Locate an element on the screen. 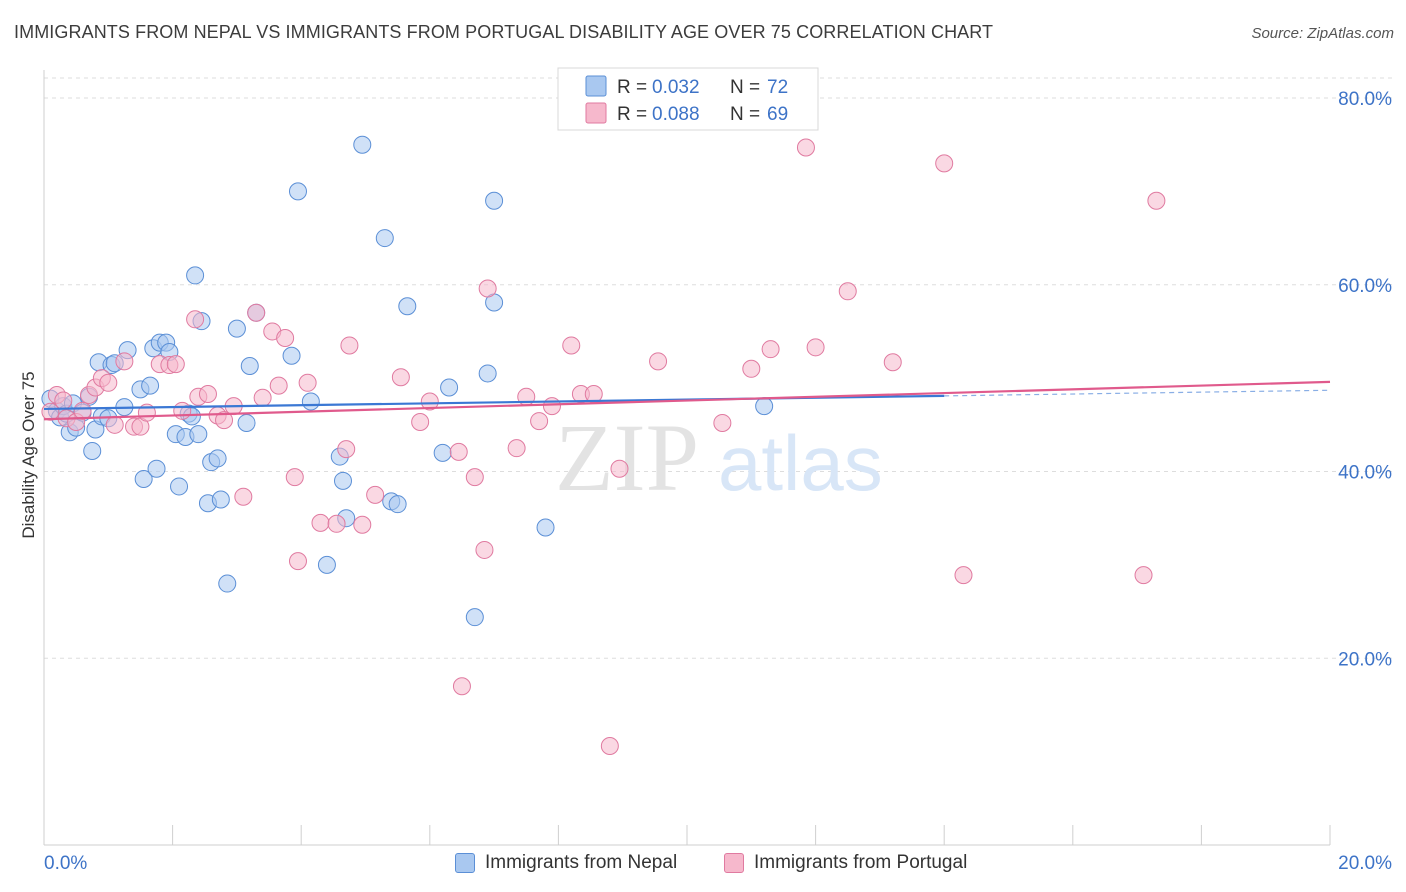  x-tick-label-max: 20.0% is located at coordinates (1365, 863).